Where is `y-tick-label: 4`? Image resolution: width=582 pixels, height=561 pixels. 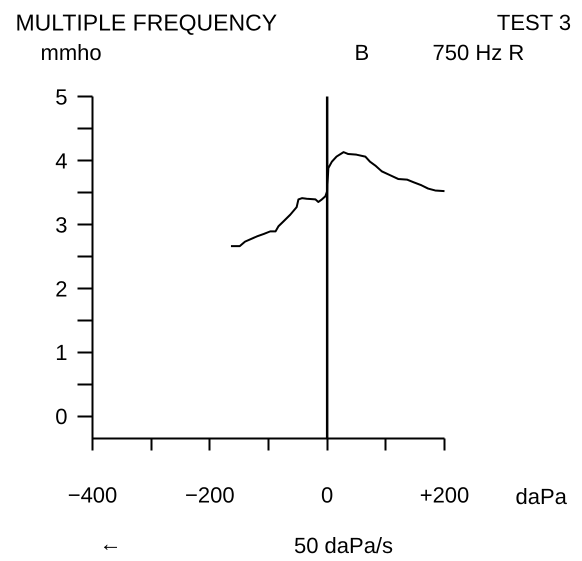 y-tick-label: 4 is located at coordinates (61, 161).